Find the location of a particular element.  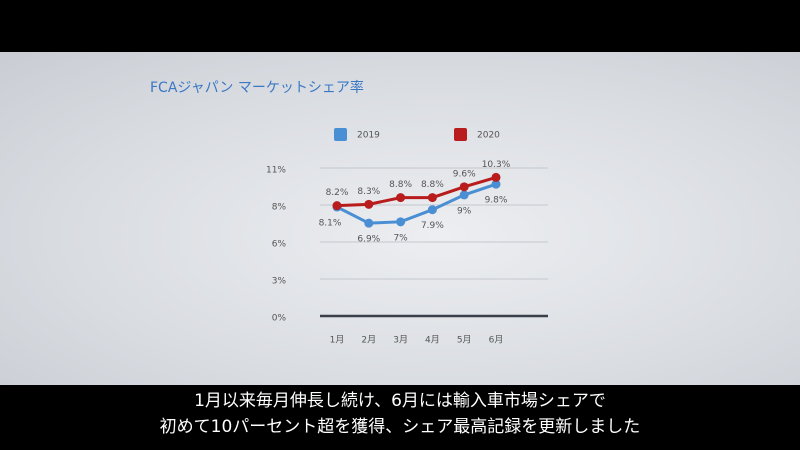

value-label: 8.3% is located at coordinates (368, 192).